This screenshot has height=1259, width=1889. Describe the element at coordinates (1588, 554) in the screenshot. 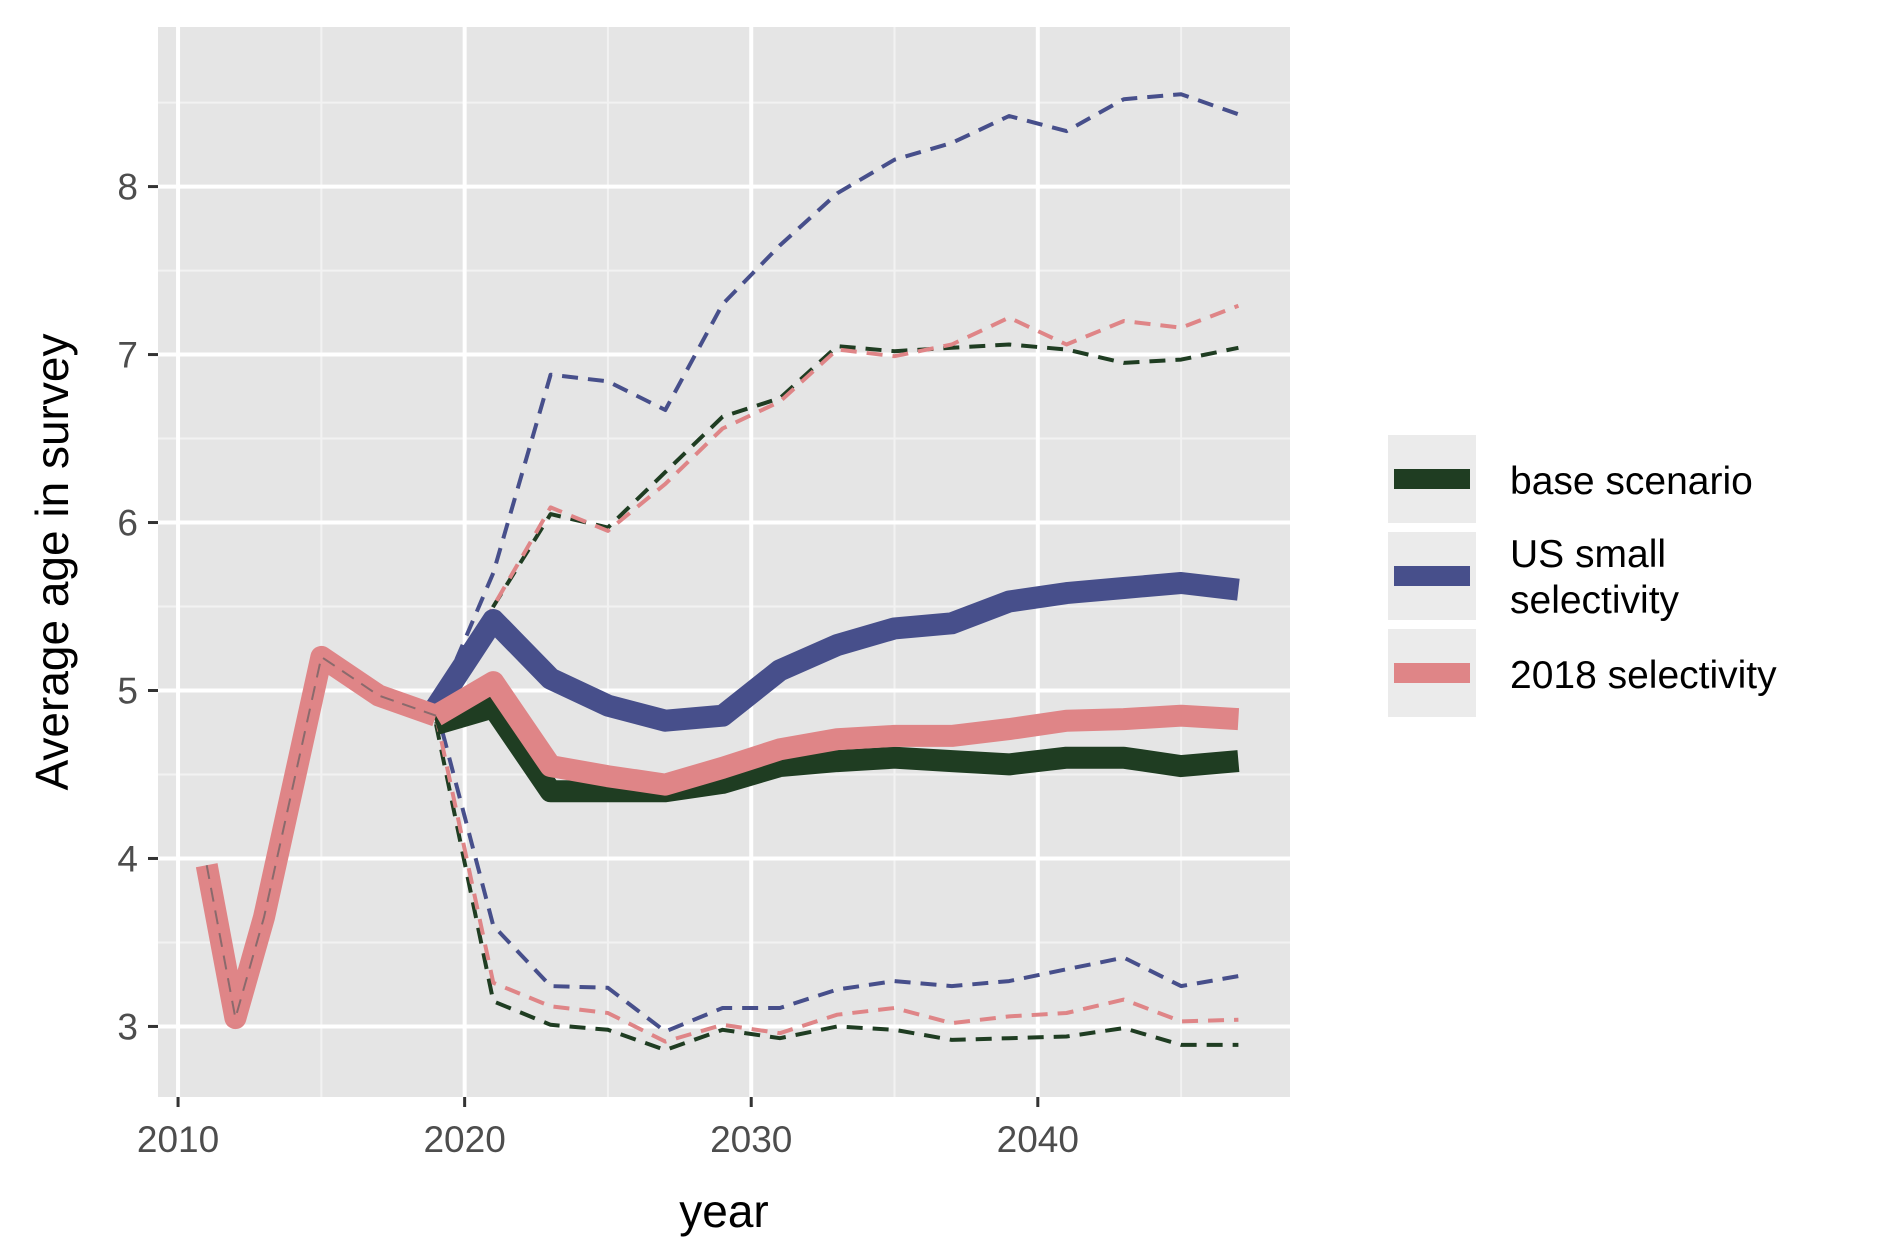

I see `legend-label-line: US small` at that location.